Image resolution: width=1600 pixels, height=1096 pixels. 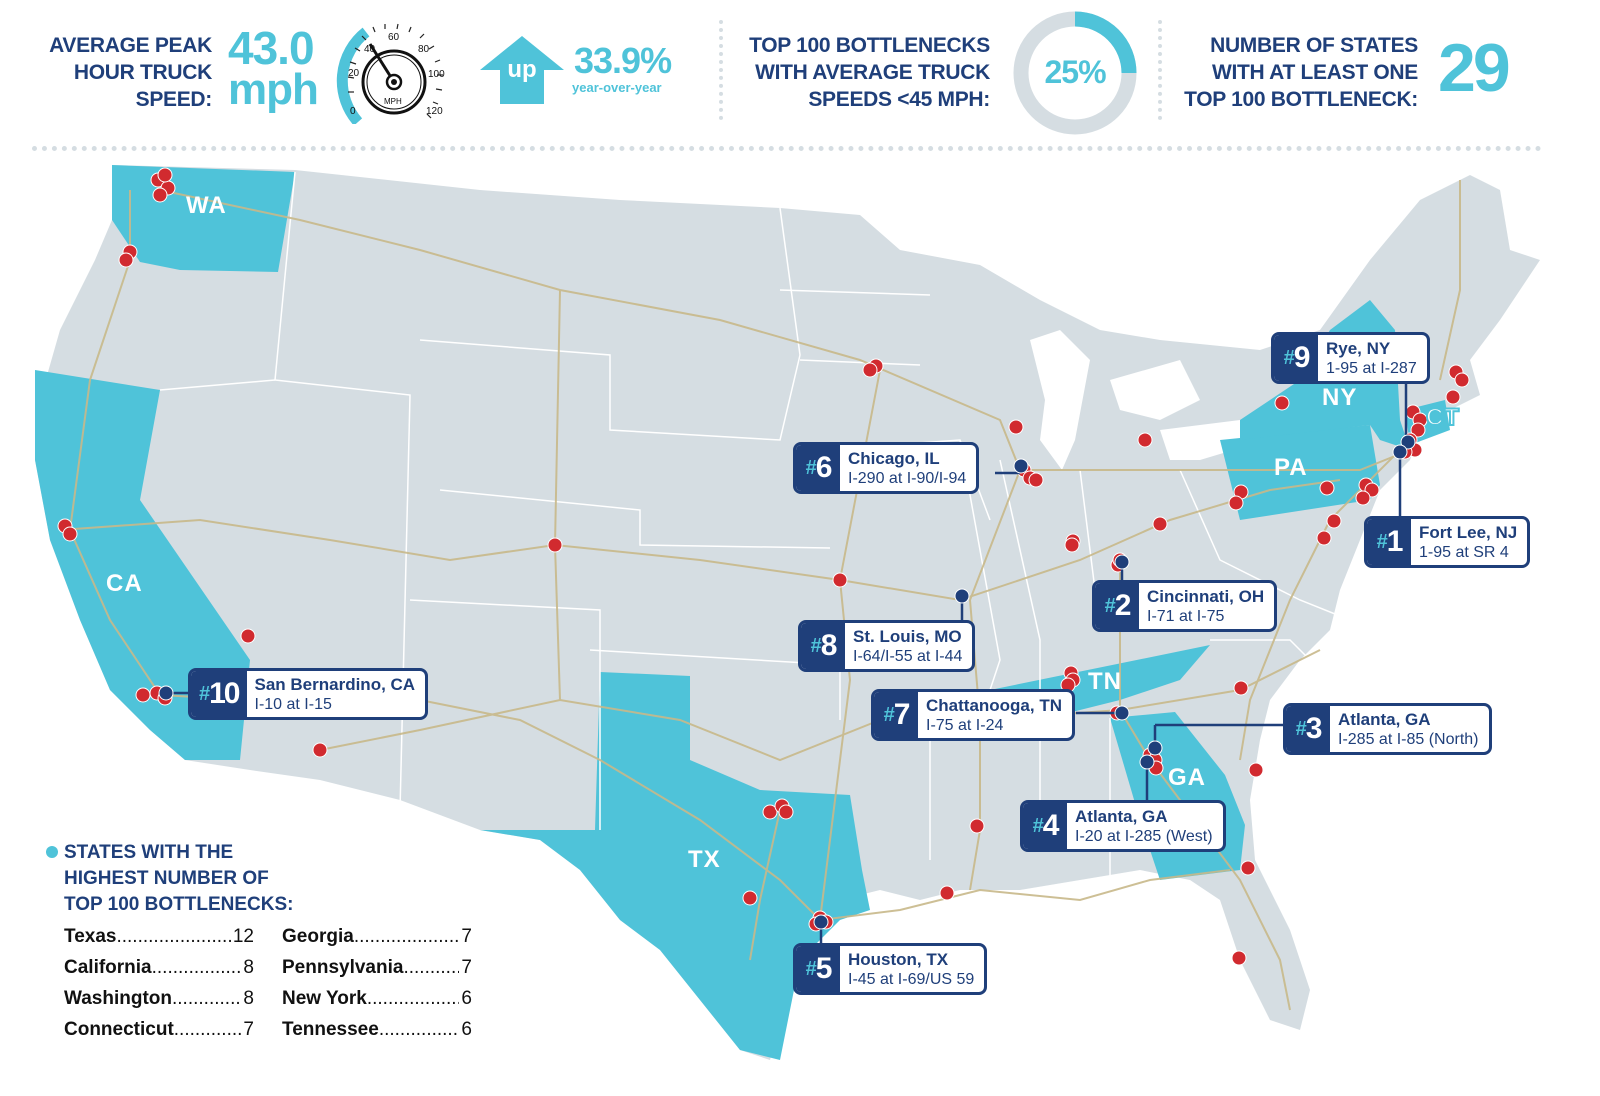 I want to click on donut-chart-icon, so click(x=1075, y=73).